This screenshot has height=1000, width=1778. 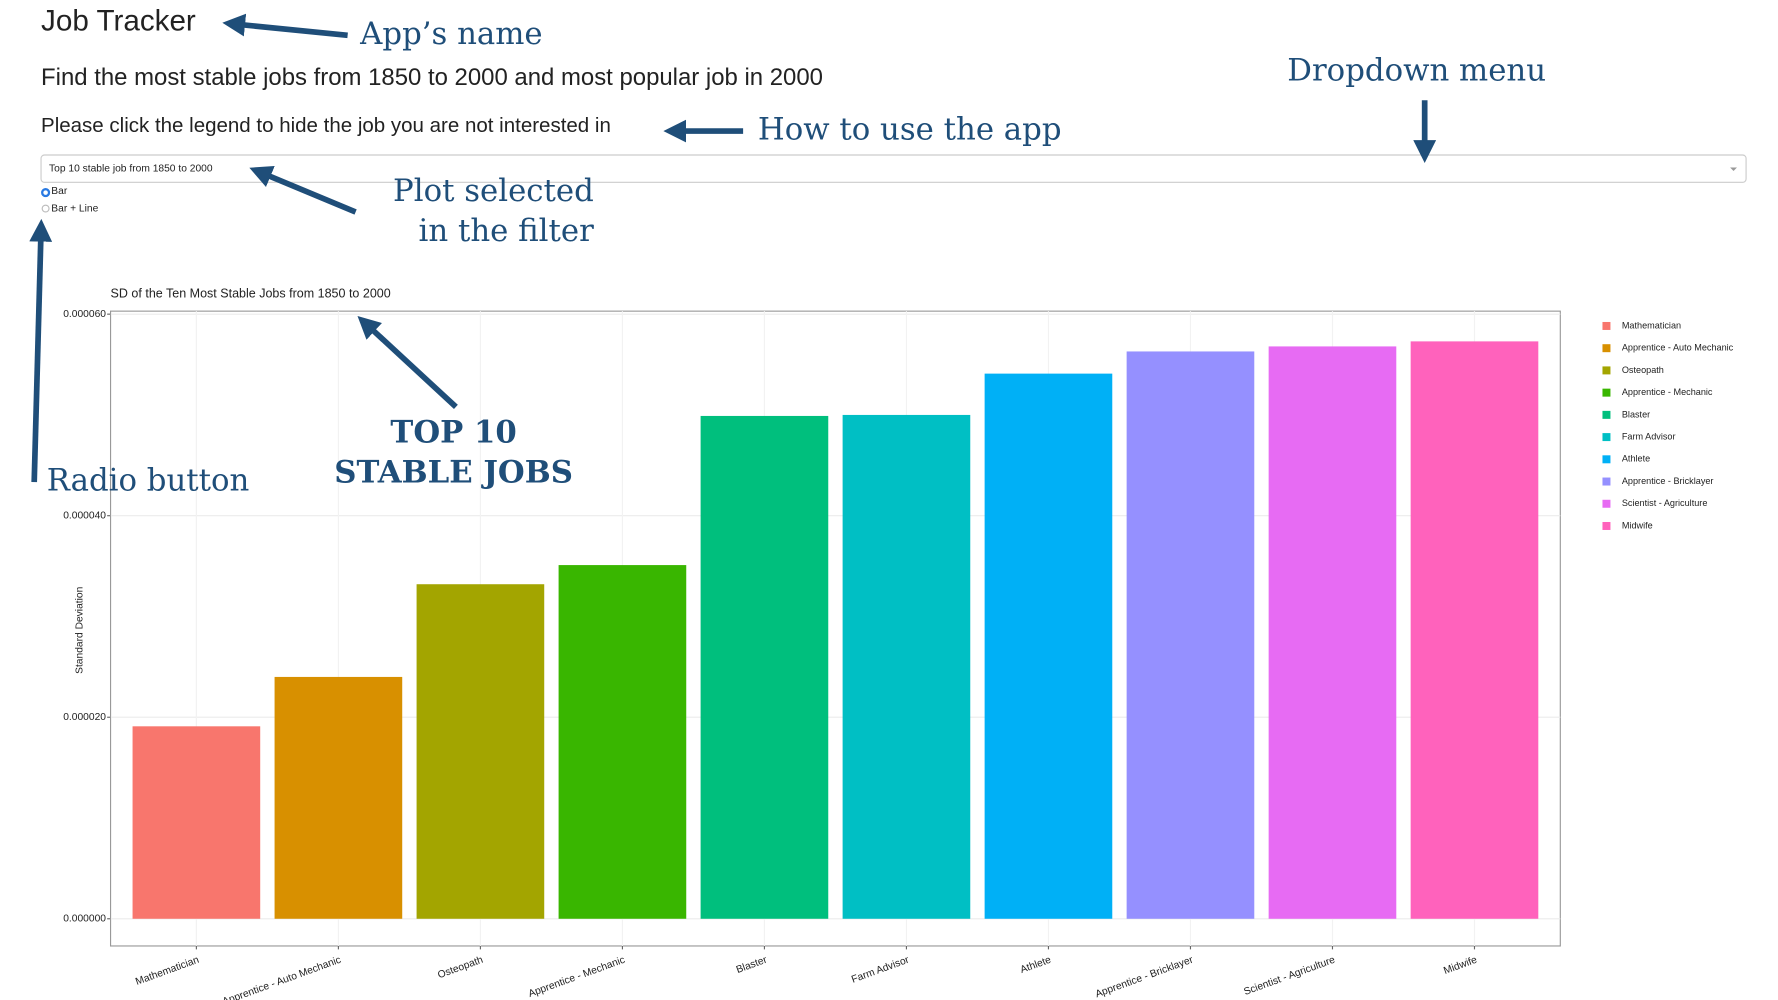 I want to click on y-axis-label: Standard Deviation, so click(x=79, y=629).